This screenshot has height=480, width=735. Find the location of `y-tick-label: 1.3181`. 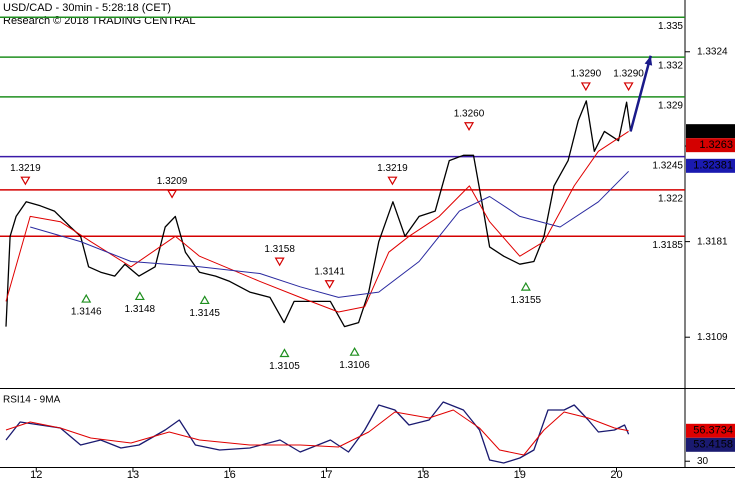

y-tick-label: 1.3181 is located at coordinates (712, 241).